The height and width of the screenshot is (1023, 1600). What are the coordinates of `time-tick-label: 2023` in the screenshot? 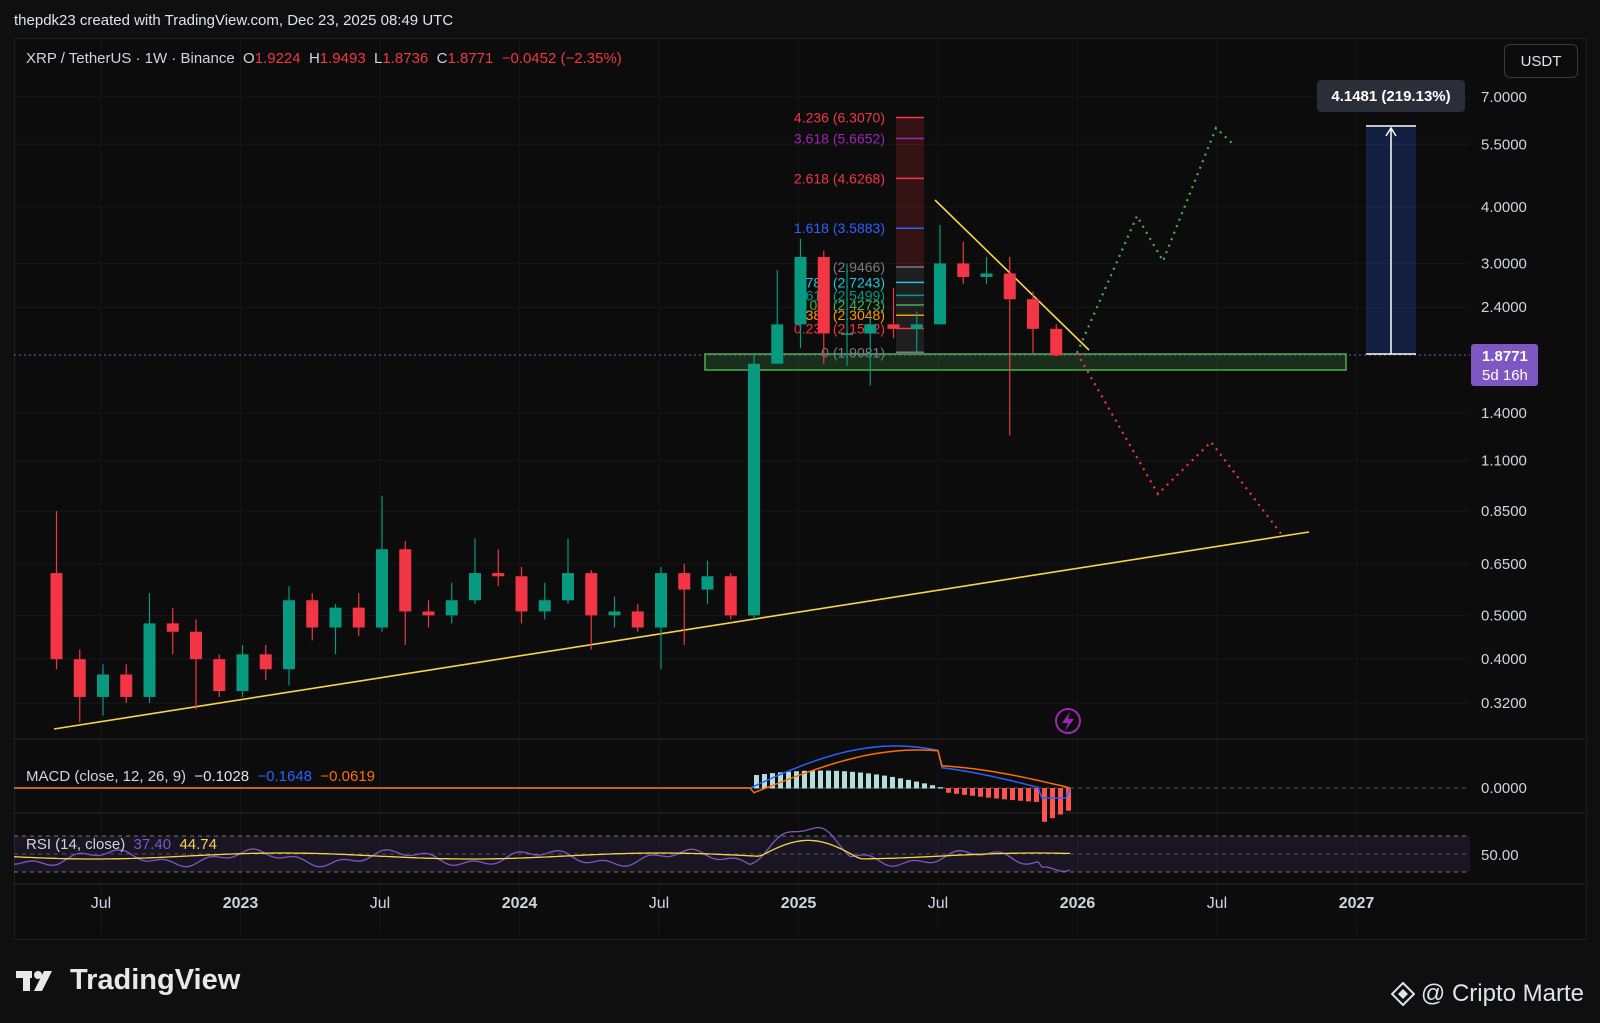 It's located at (241, 903).